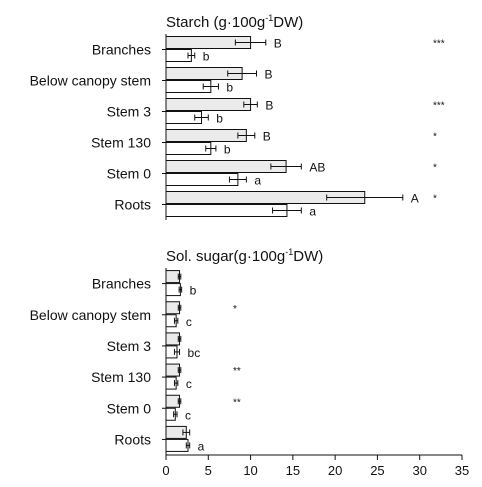 The width and height of the screenshot is (482, 487). What do you see at coordinates (90, 315) in the screenshot?
I see `sugar-category-label: Below canopy stem` at bounding box center [90, 315].